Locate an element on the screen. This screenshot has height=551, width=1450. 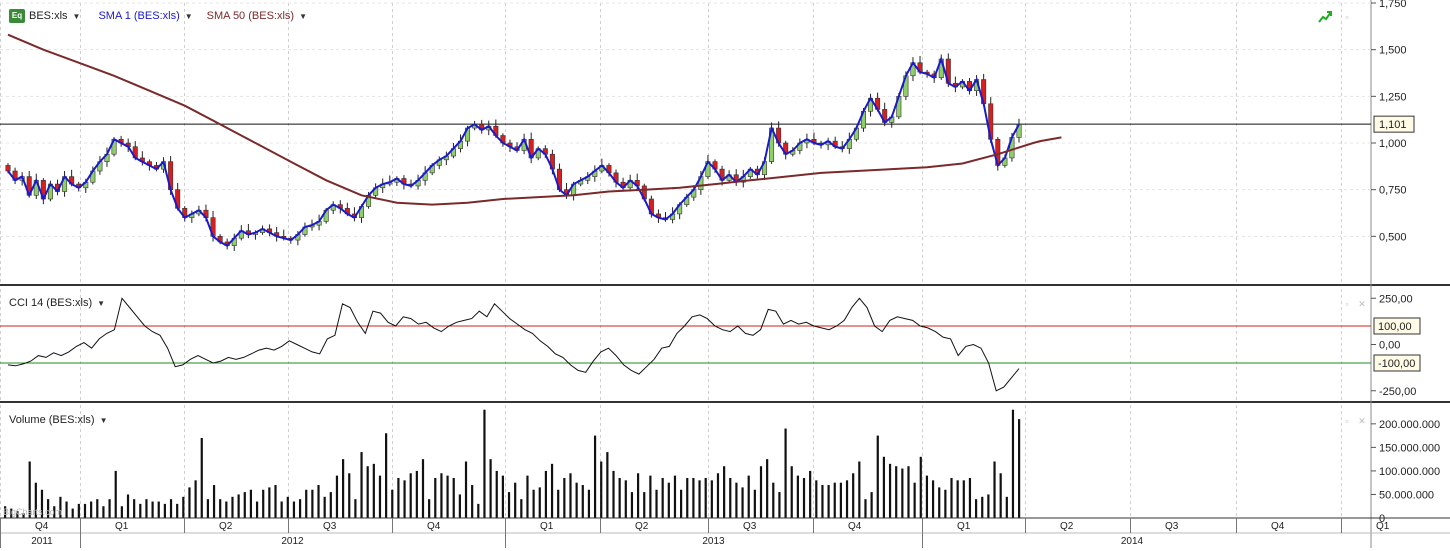
sma1-dropdown-caret-icon: ▼ is located at coordinates (188, 16).